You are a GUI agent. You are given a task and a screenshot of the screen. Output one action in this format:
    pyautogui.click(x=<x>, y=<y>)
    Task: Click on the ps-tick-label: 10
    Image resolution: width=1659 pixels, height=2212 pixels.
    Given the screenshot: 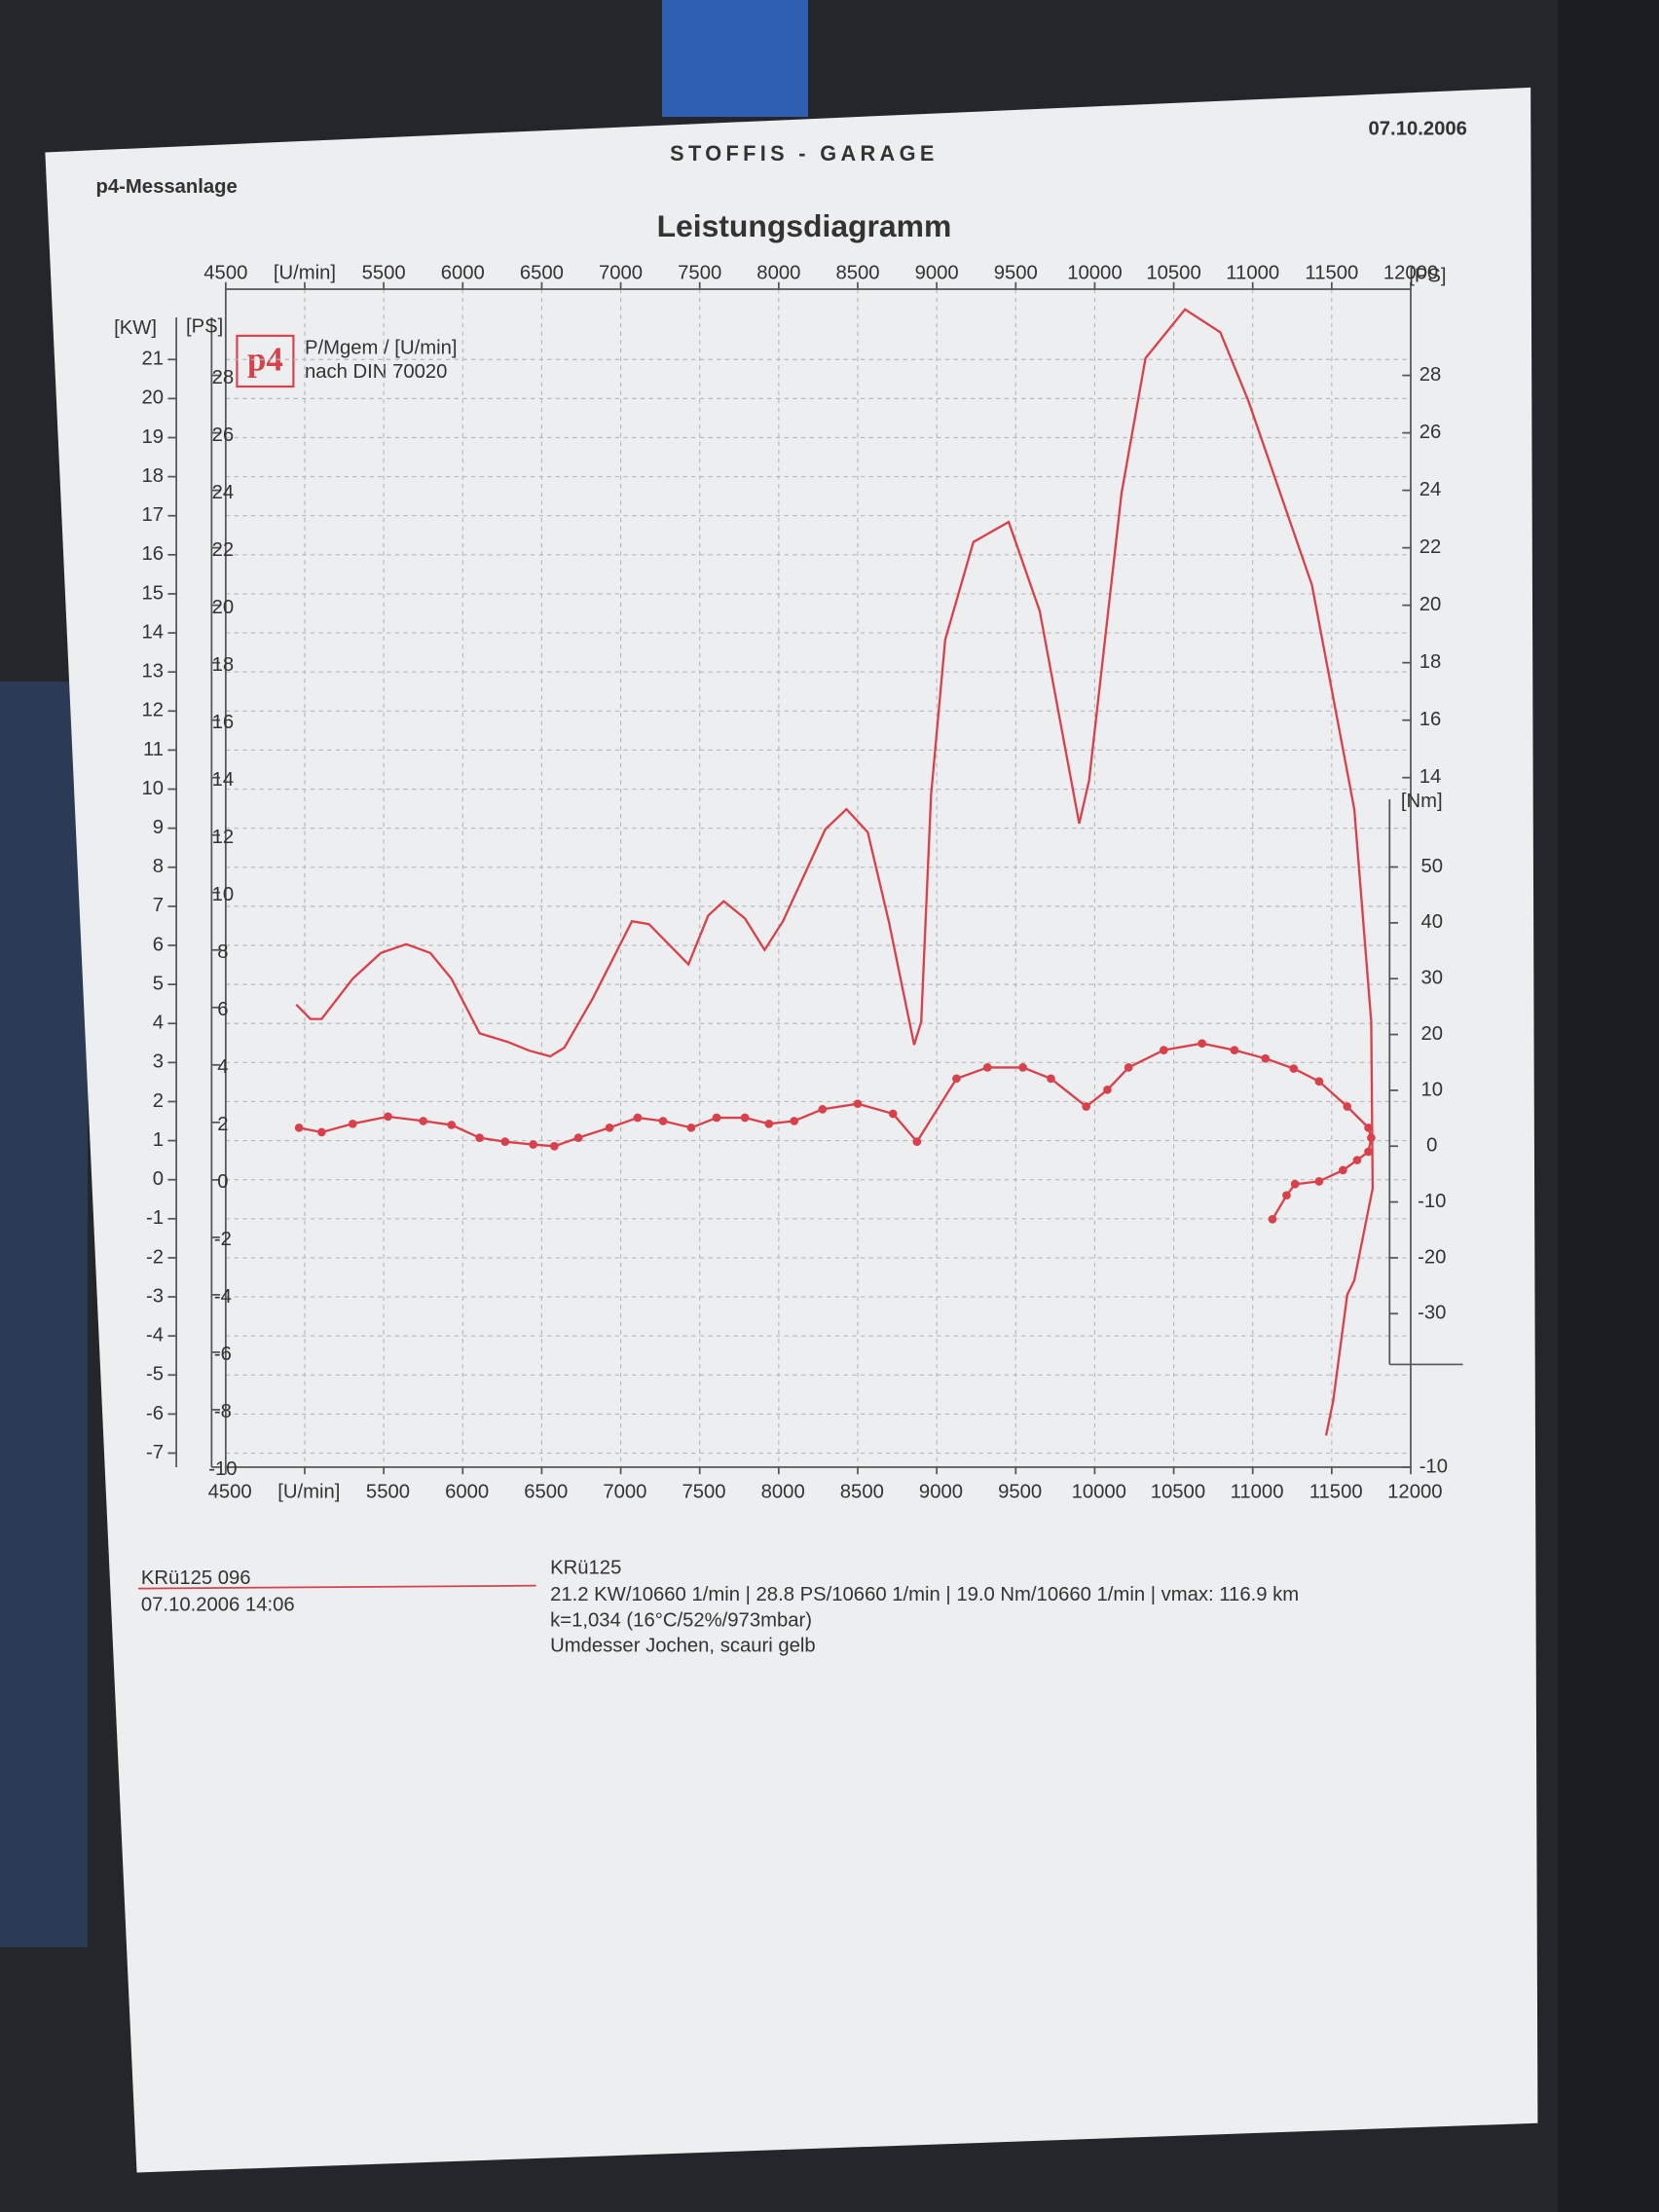 What is the action you would take?
    pyautogui.click(x=223, y=894)
    